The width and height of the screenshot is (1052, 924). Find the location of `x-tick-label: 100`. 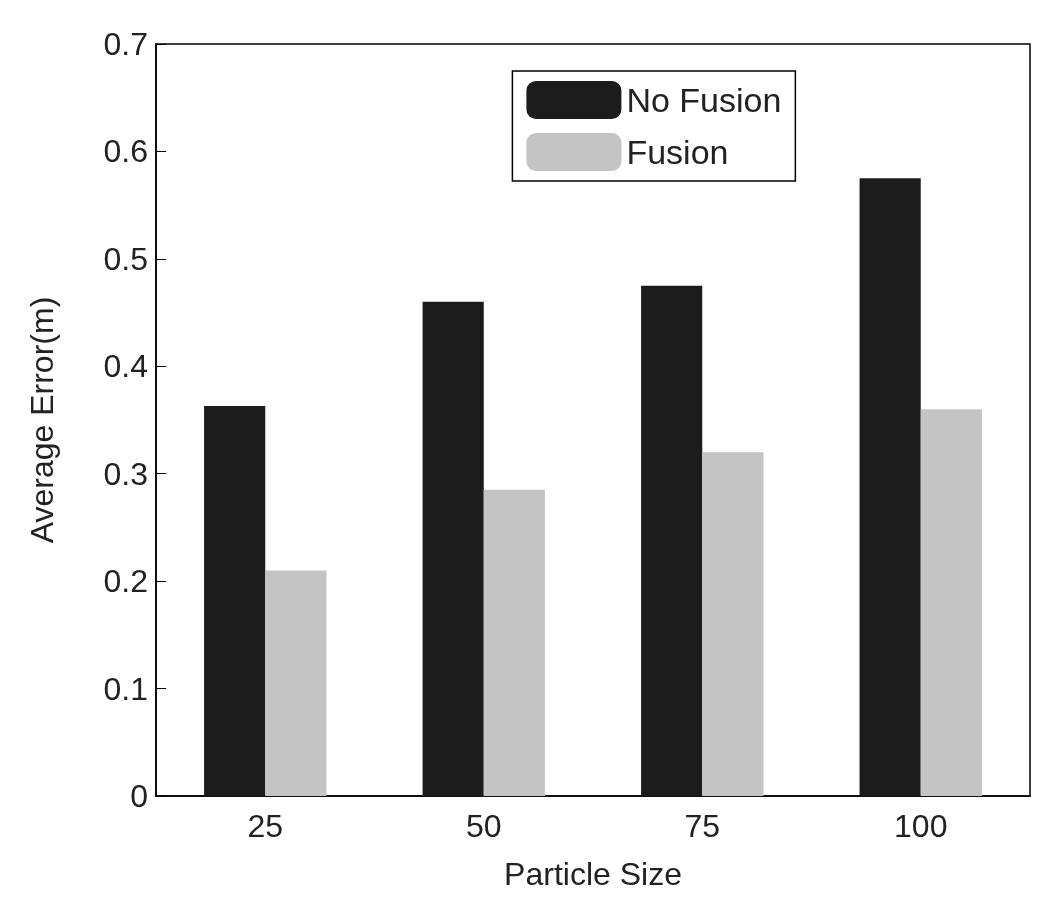

x-tick-label: 100 is located at coordinates (921, 826).